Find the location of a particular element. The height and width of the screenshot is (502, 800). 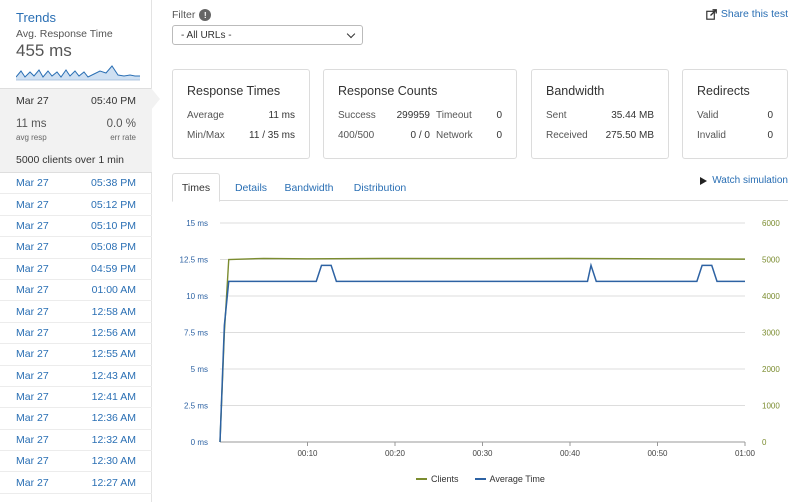

legend-average-time-label: Average Time is located at coordinates (517, 479).